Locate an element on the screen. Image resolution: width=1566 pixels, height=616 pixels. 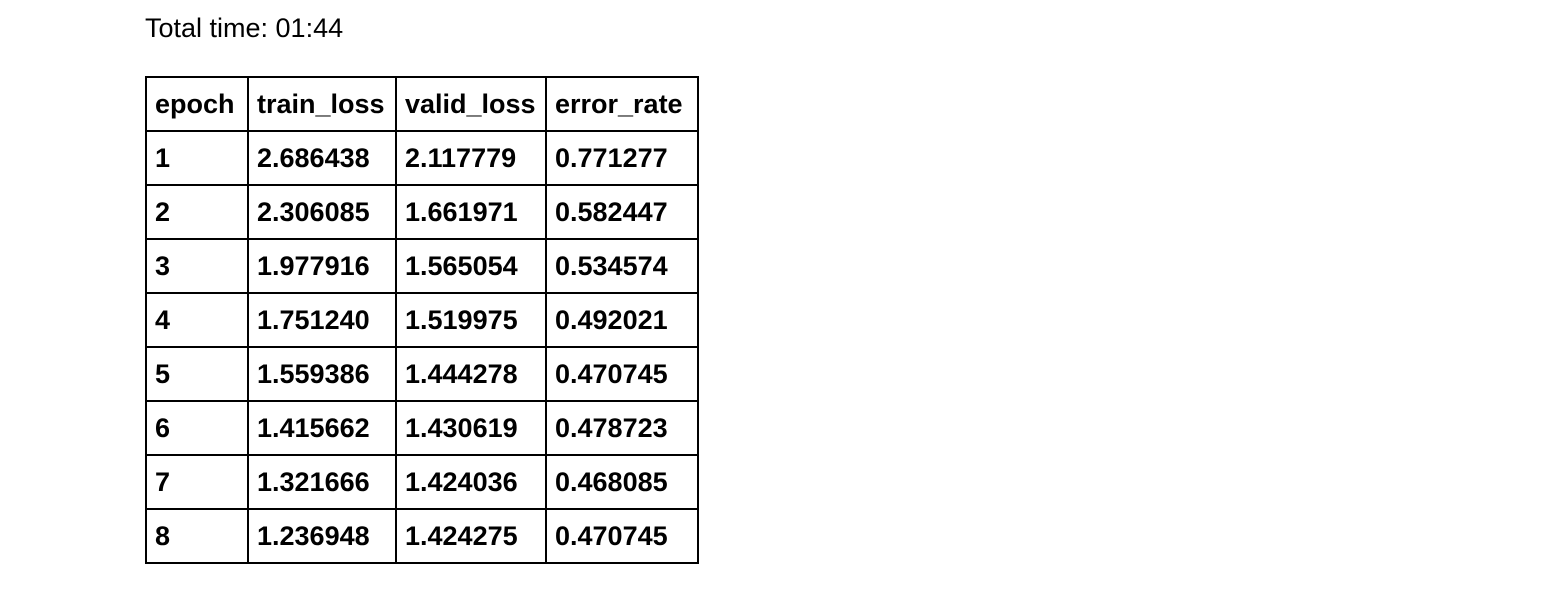
train-loss-cell: 1.321666 is located at coordinates (322, 482).